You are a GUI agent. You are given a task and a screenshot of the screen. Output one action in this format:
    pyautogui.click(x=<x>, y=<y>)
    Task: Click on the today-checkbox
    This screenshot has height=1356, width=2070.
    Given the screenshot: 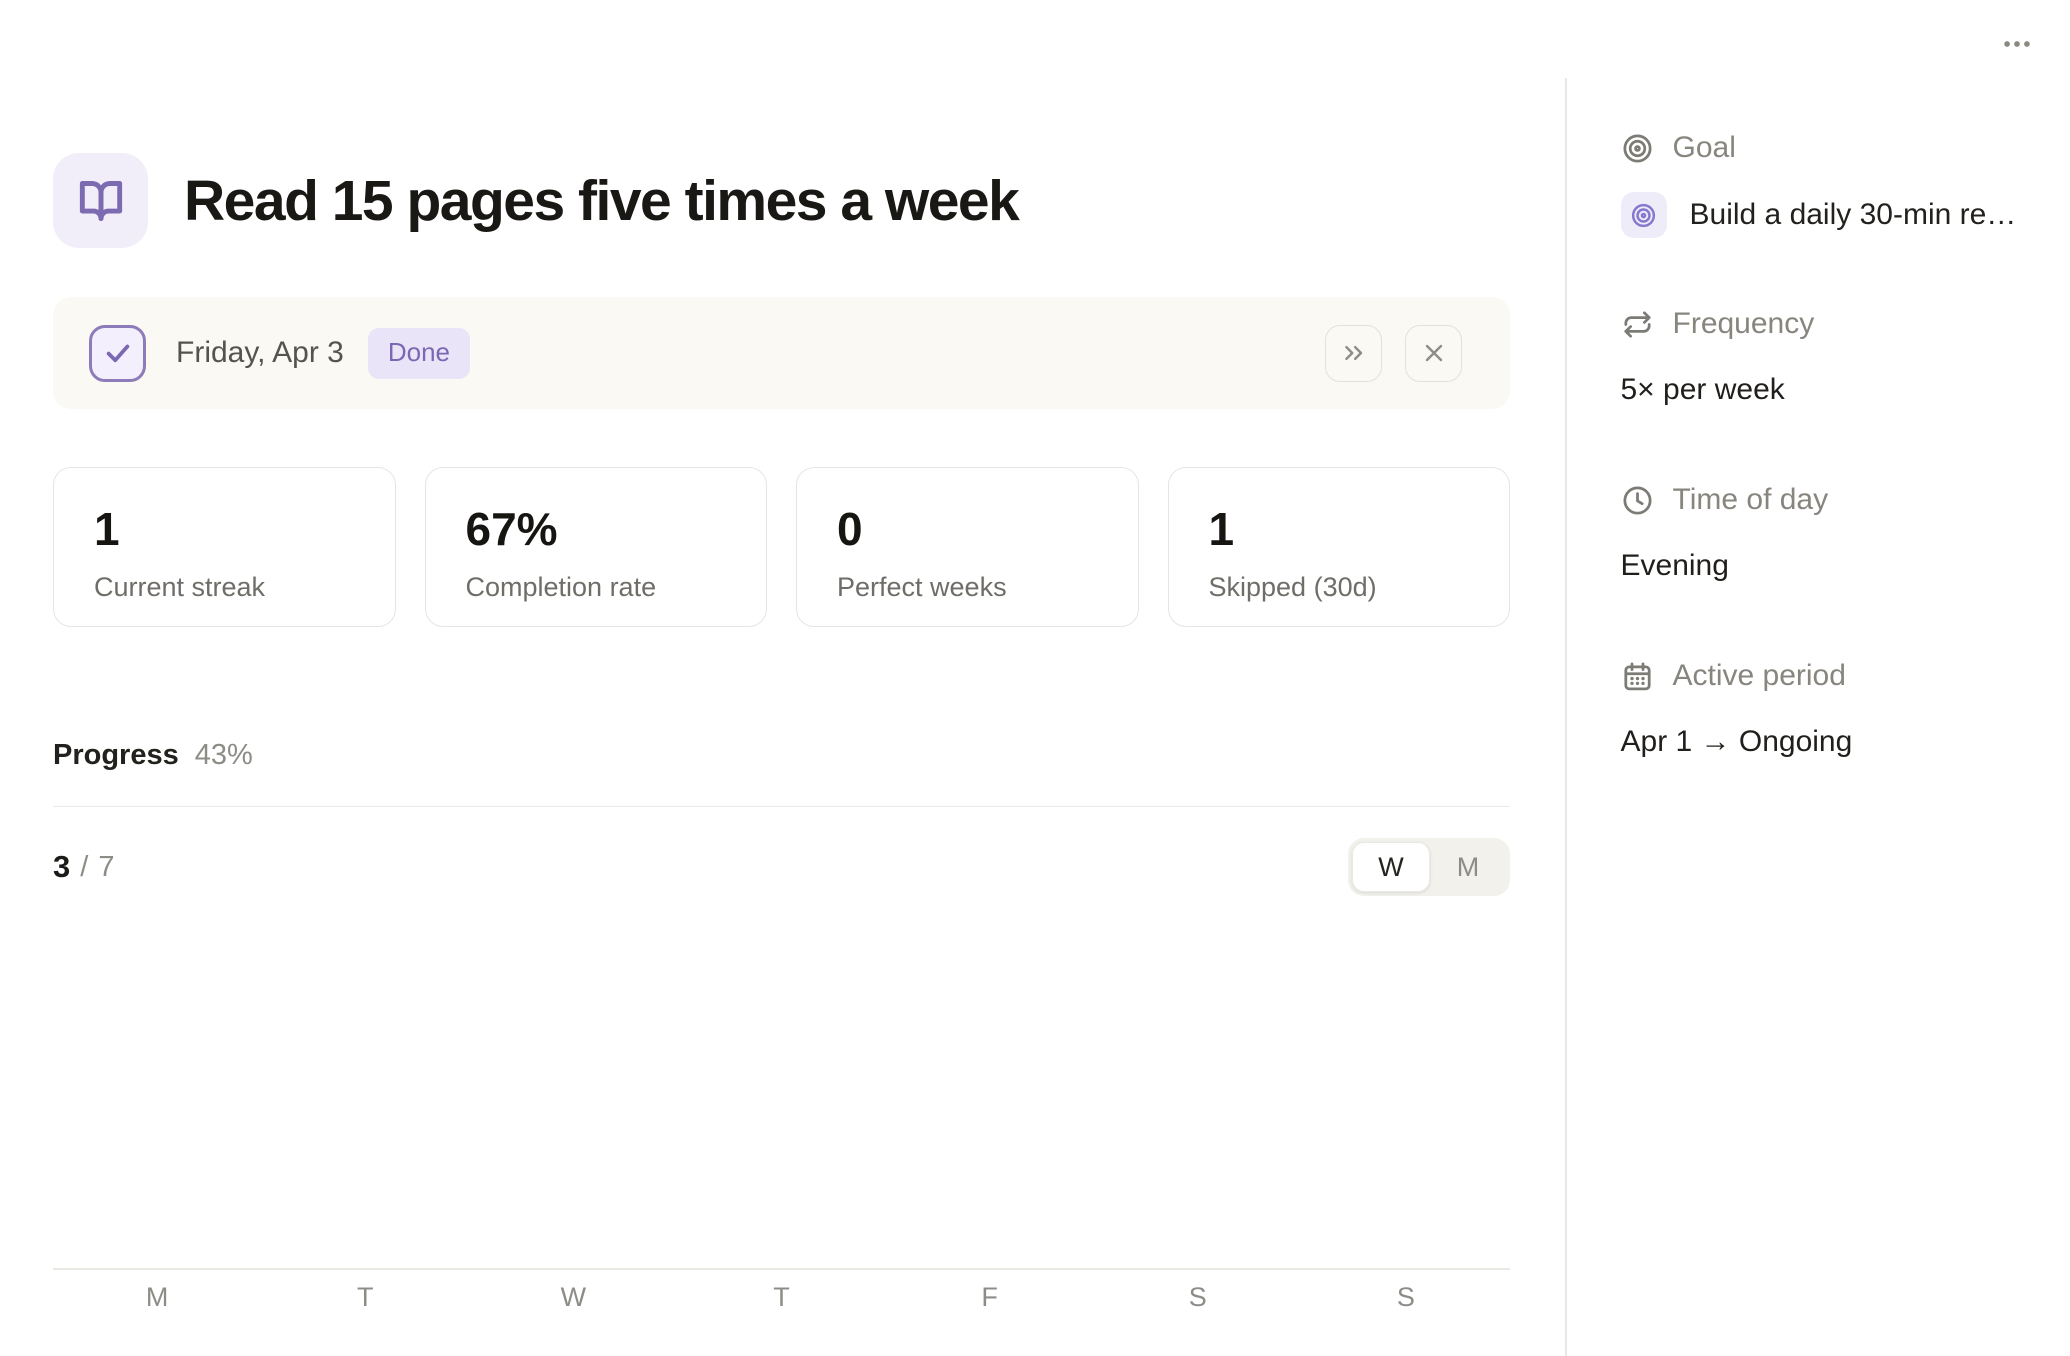 What is the action you would take?
    pyautogui.click(x=117, y=353)
    